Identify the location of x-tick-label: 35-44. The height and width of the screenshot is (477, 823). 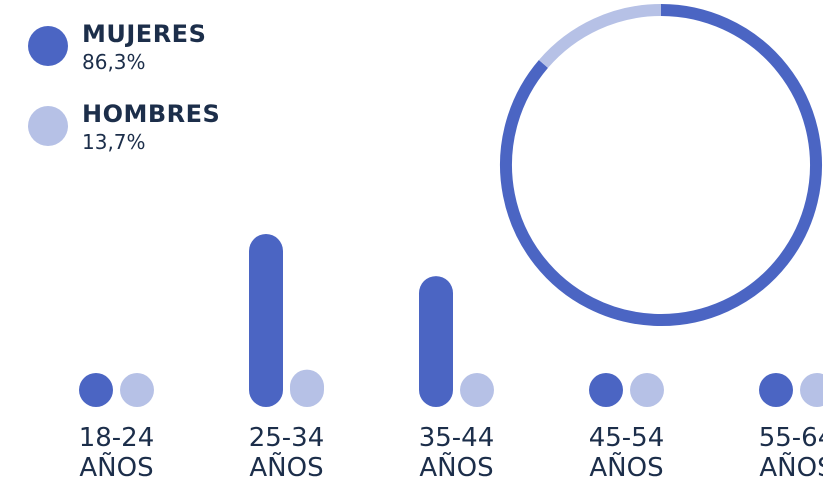
(457, 438).